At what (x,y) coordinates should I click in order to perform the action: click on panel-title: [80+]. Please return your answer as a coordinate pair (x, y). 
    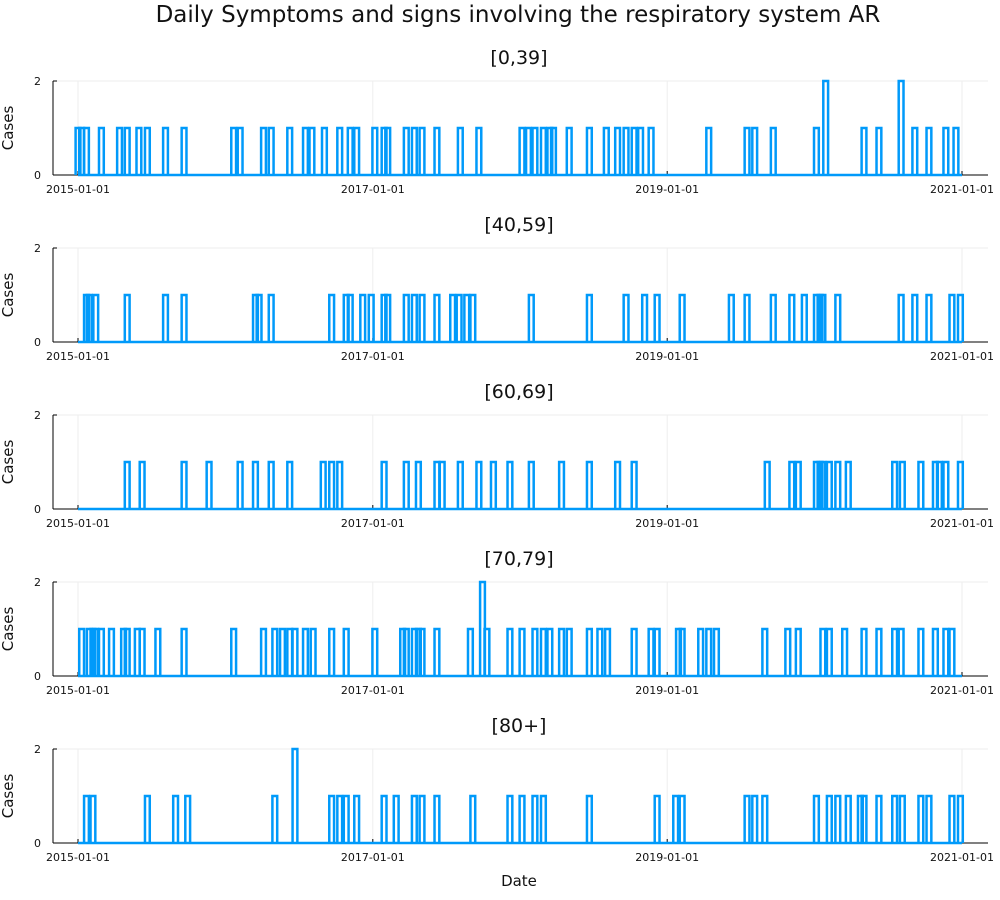
    Looking at the image, I should click on (519, 726).